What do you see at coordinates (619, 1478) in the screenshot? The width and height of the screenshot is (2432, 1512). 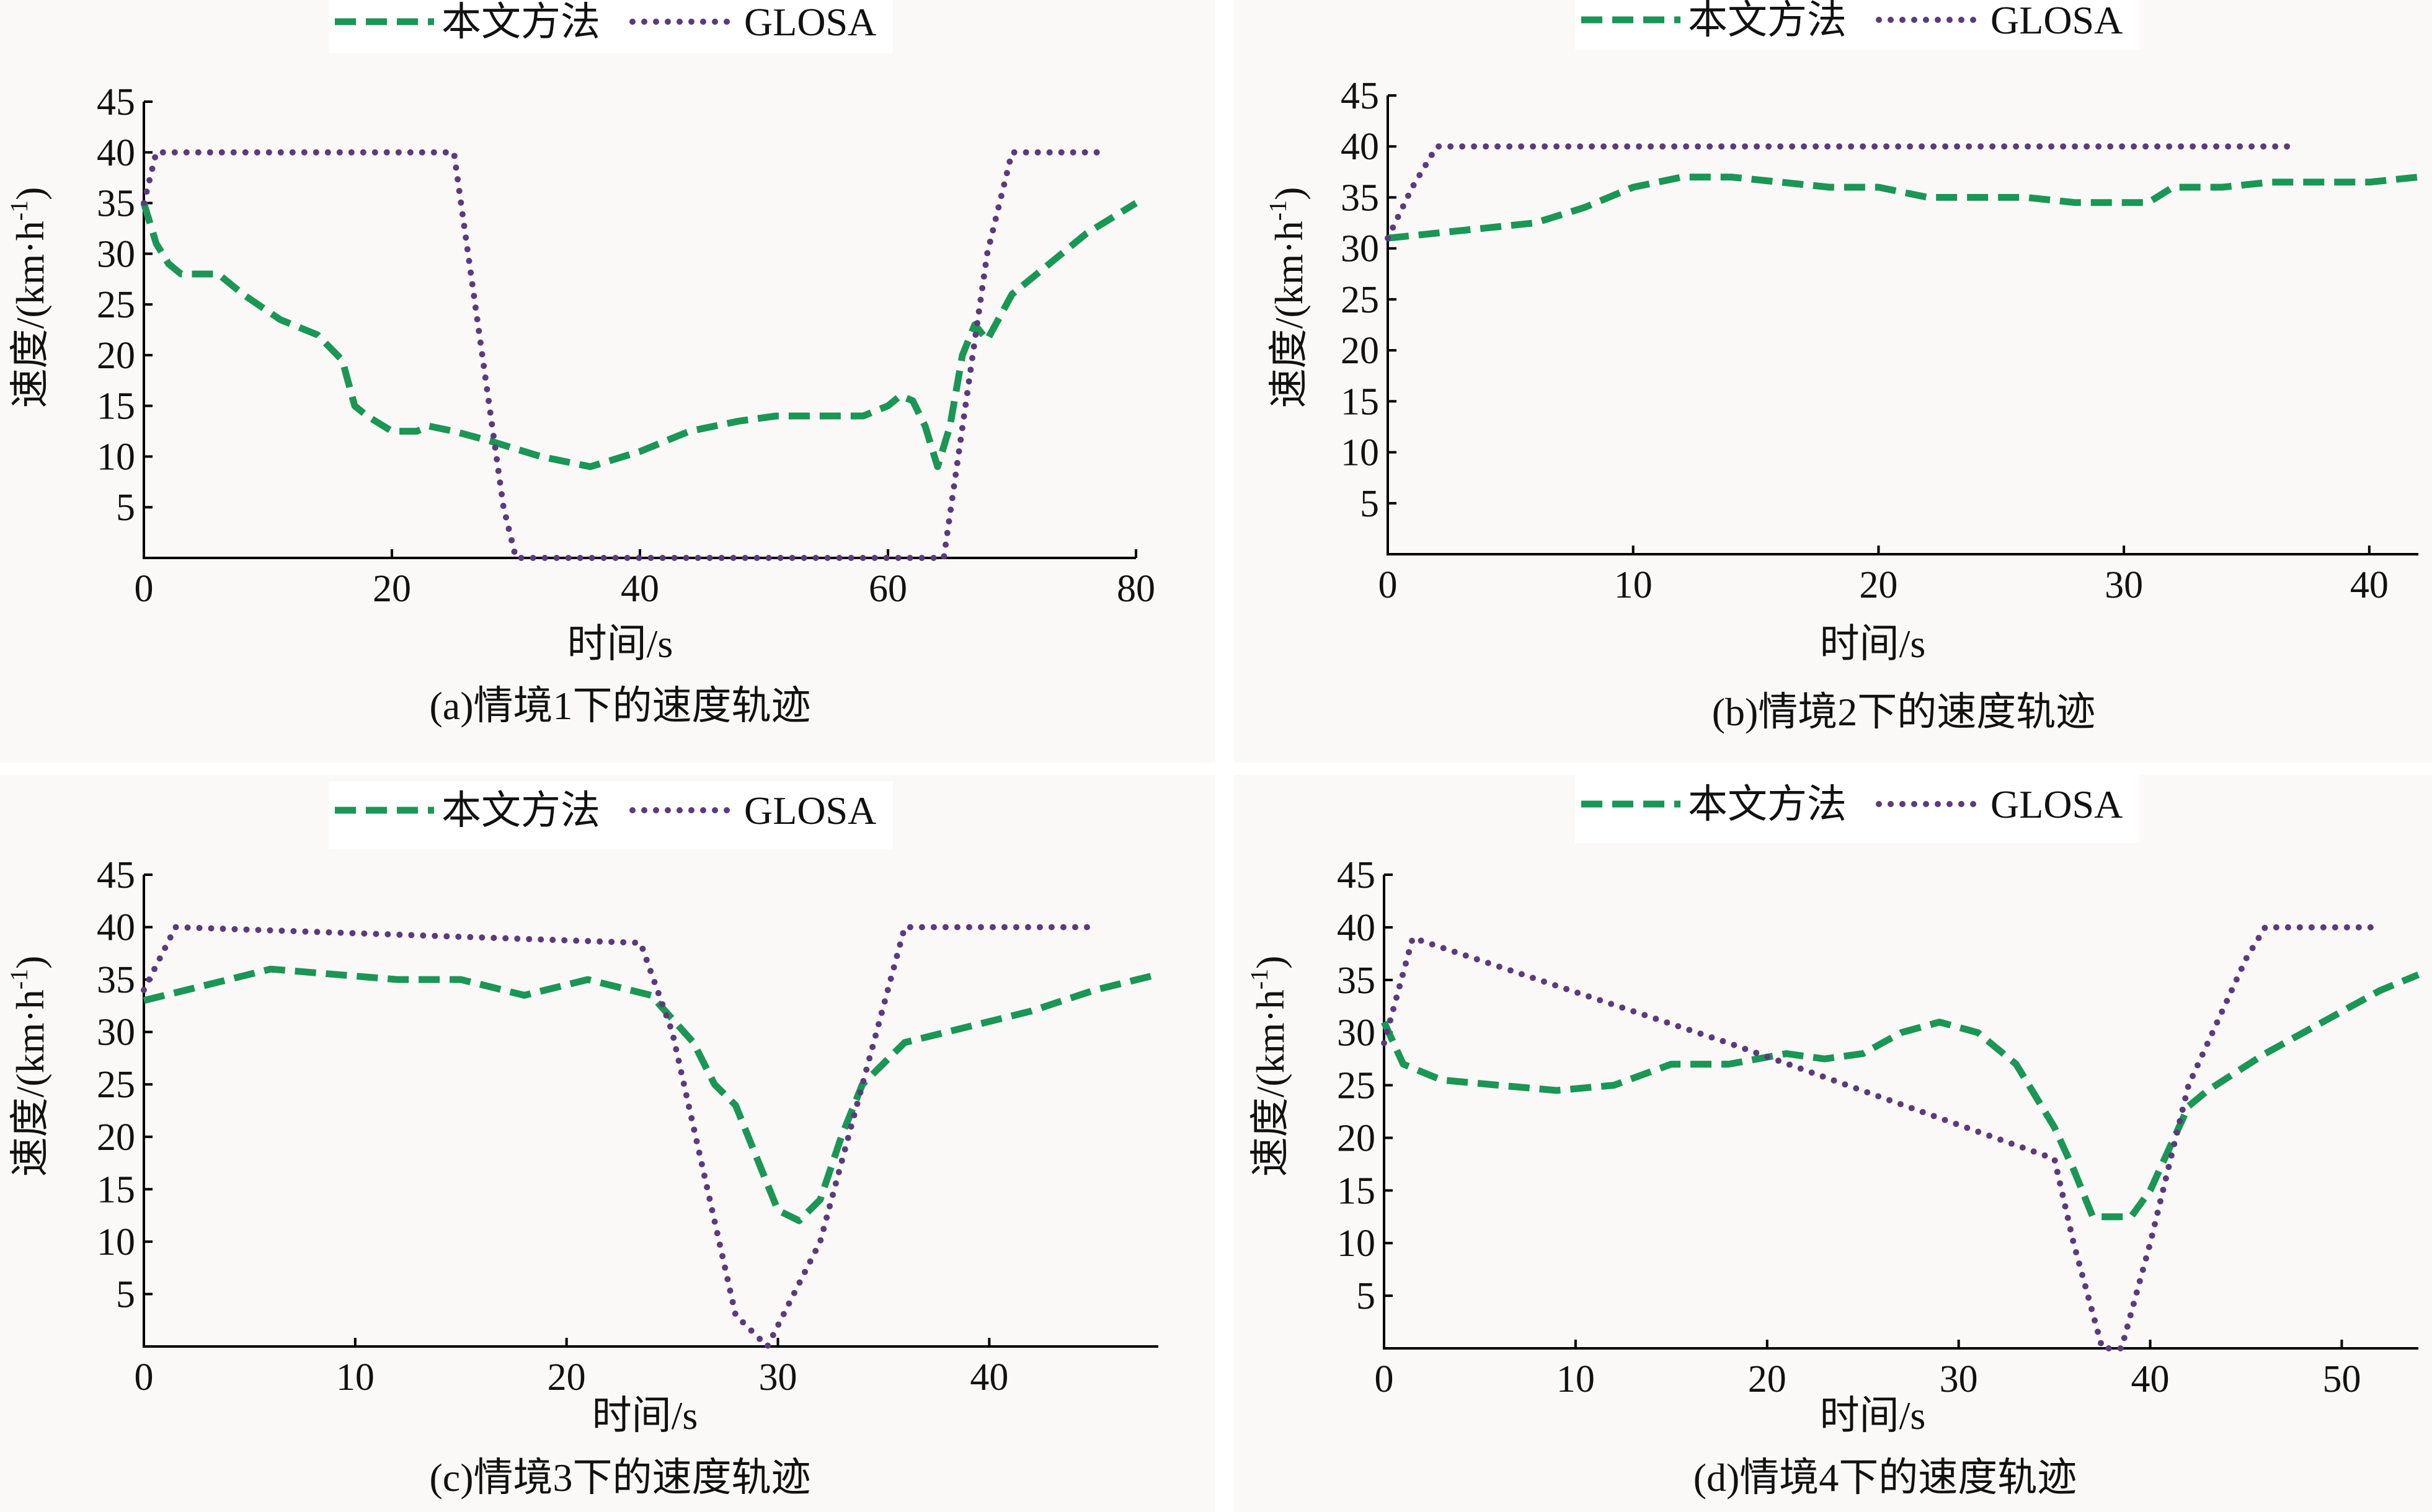 I see `caption-c: (c)情境3下的速度轨迹` at bounding box center [619, 1478].